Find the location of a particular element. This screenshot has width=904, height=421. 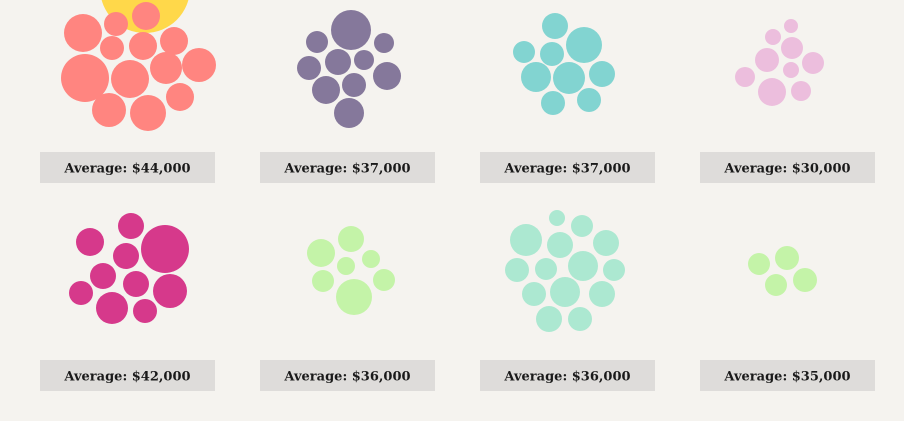

average-label-2: Average: $37,000 is located at coordinates (346, 169).